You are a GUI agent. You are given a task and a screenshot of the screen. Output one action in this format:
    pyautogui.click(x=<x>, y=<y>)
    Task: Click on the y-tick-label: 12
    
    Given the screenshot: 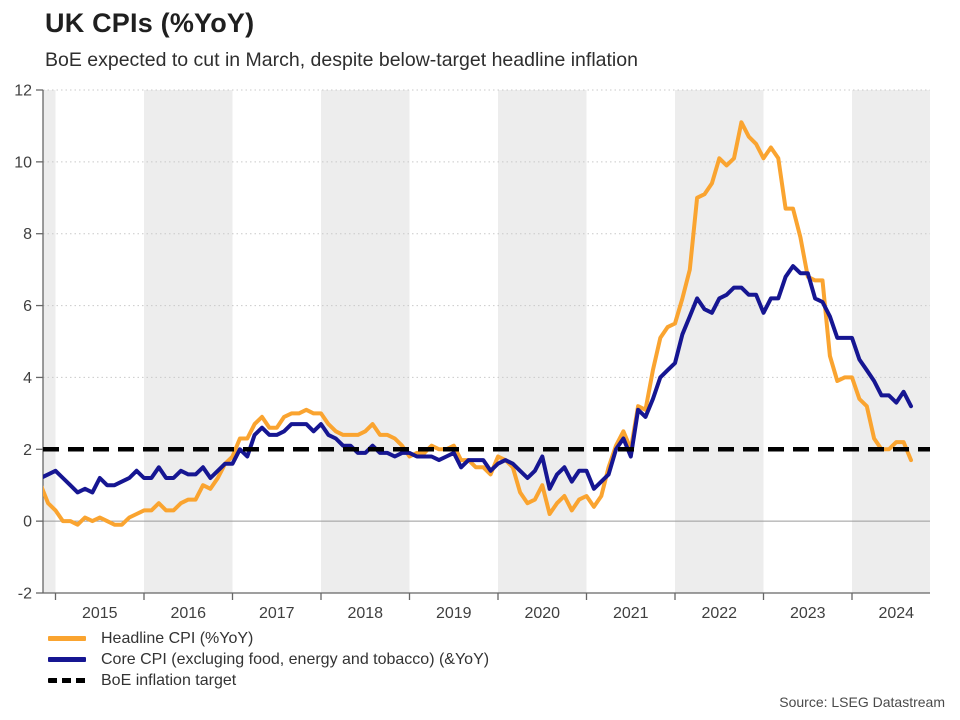 What is the action you would take?
    pyautogui.click(x=23, y=91)
    